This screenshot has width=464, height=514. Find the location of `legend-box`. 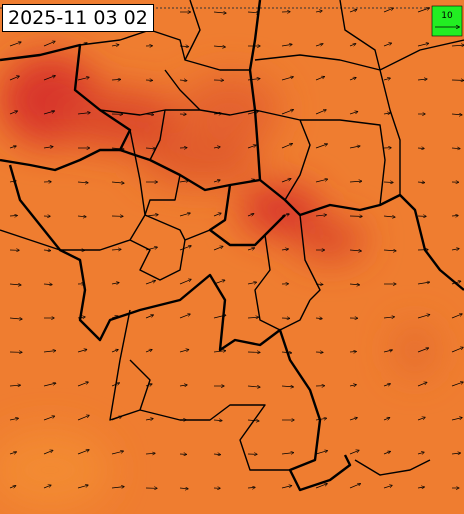

legend-box is located at coordinates (447, 21).